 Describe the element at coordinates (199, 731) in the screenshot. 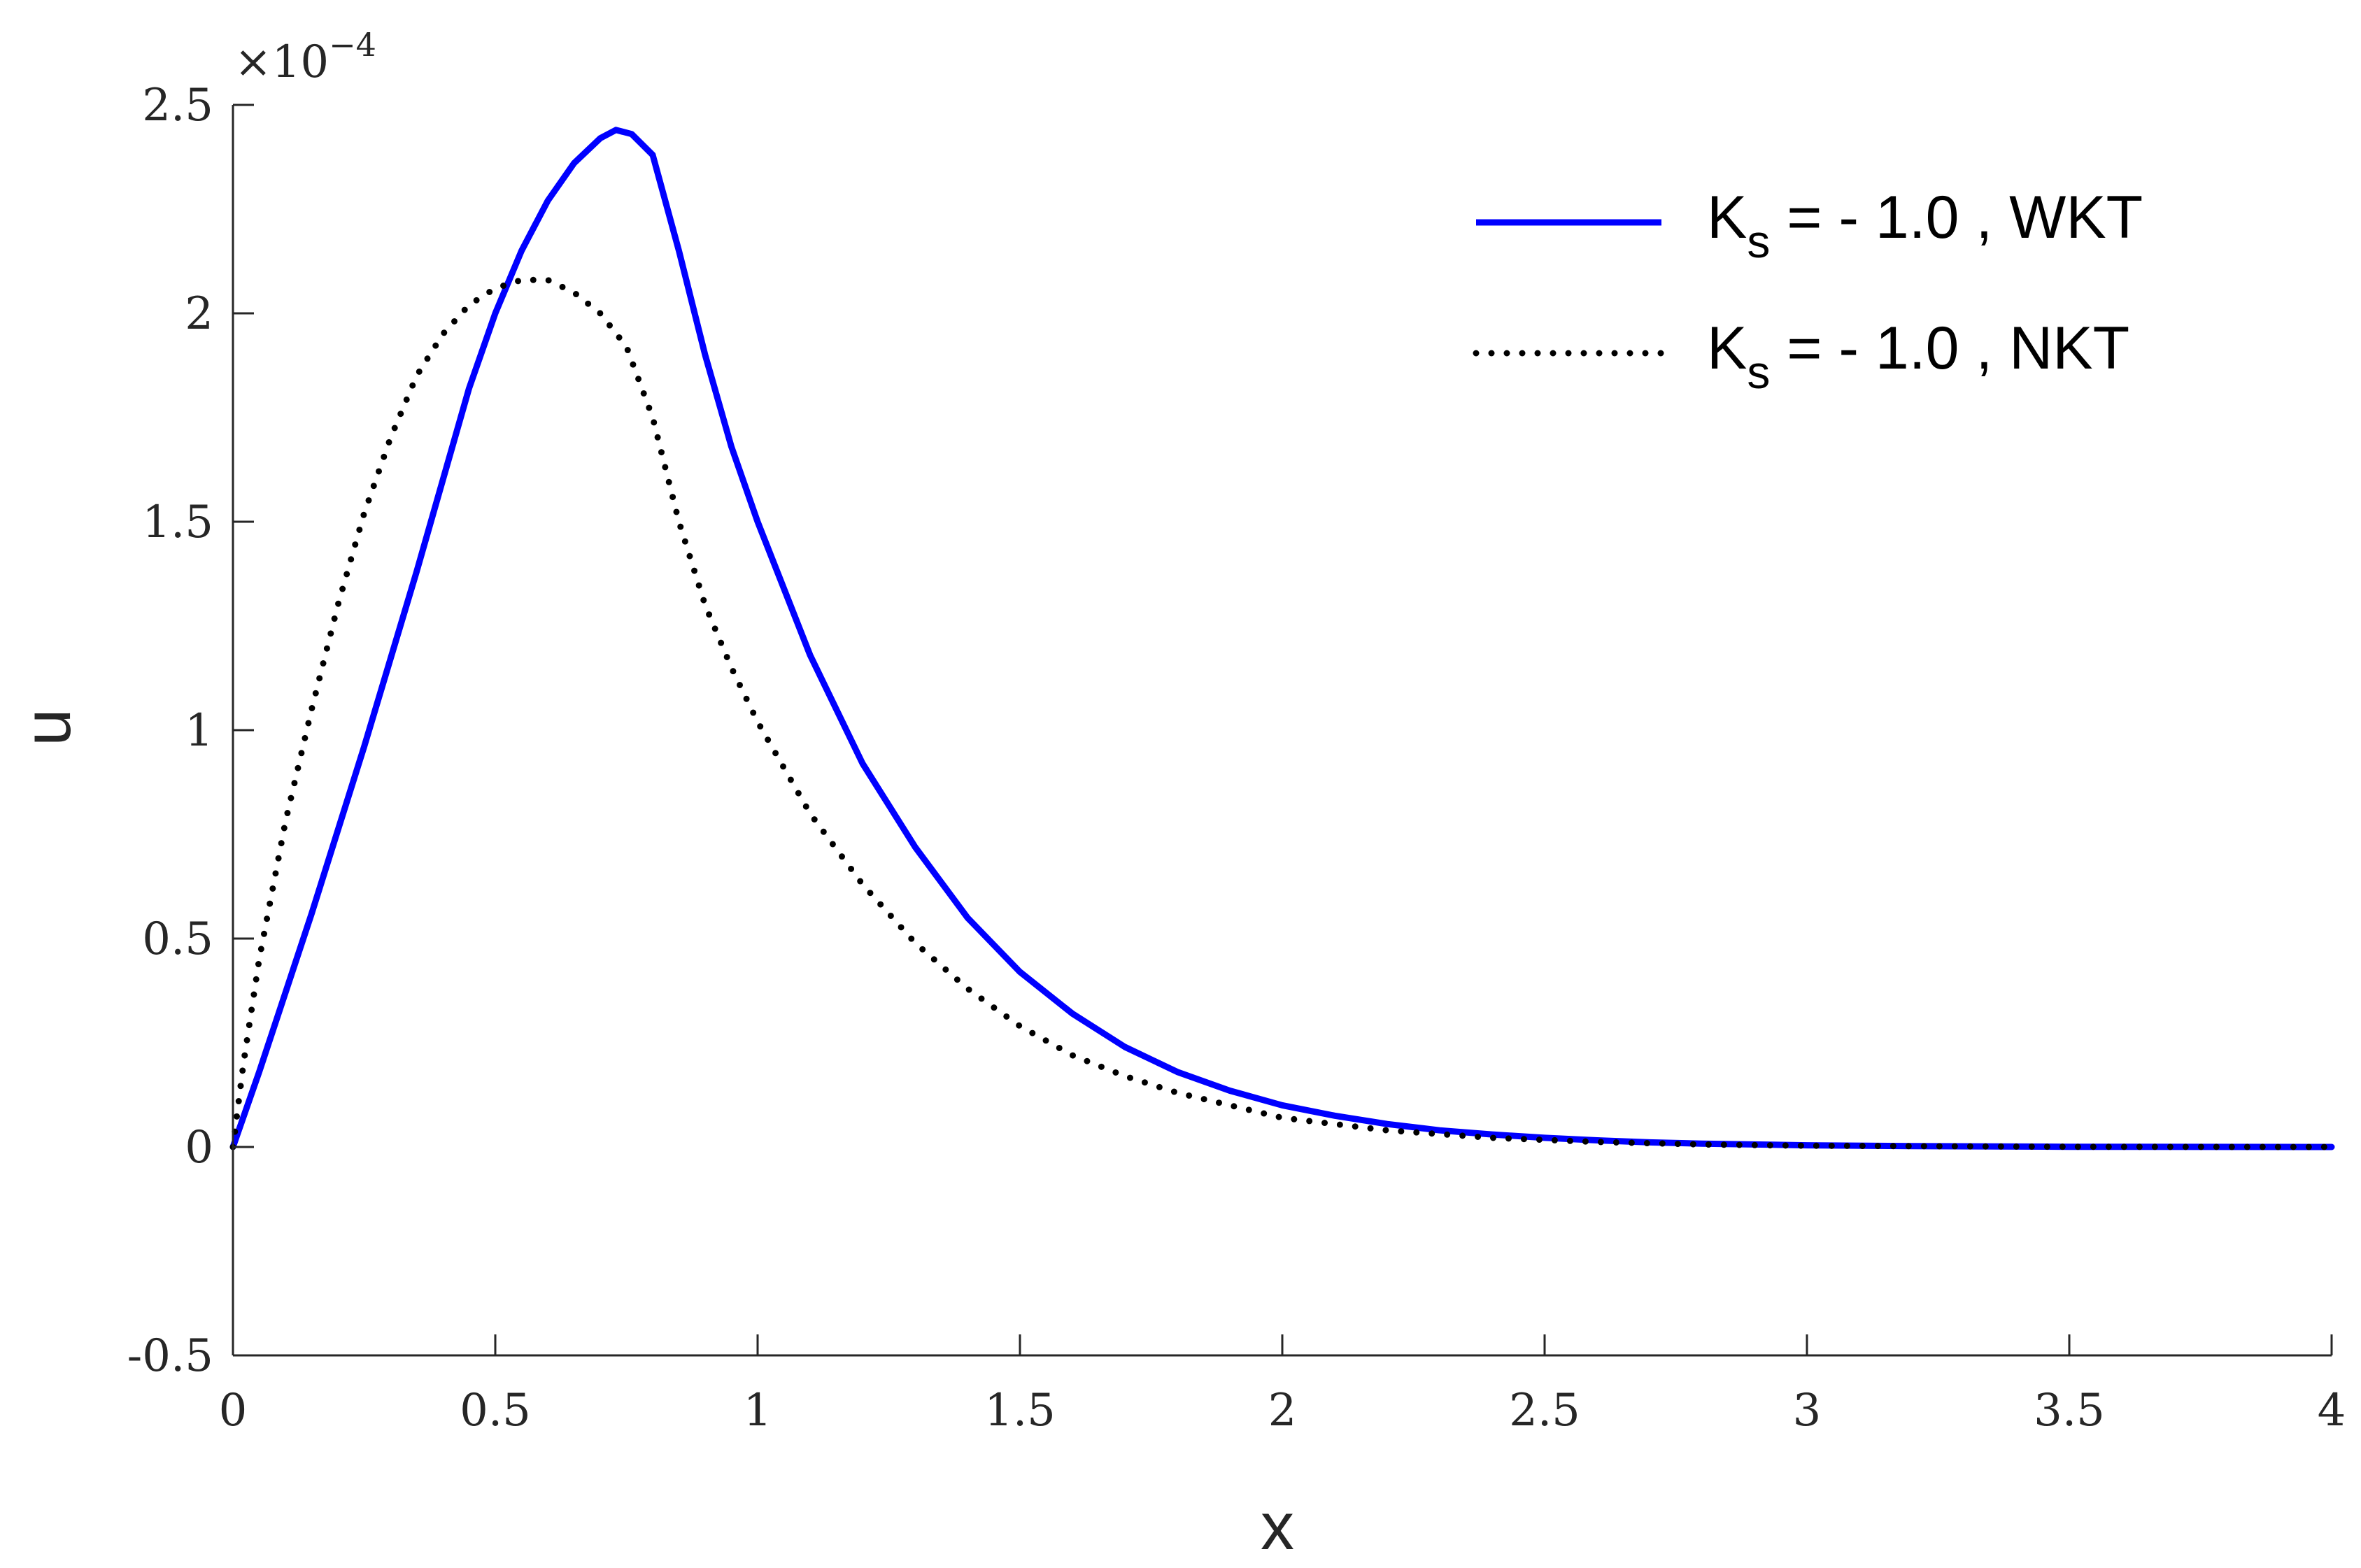

I see `y-tick-label: 1` at that location.